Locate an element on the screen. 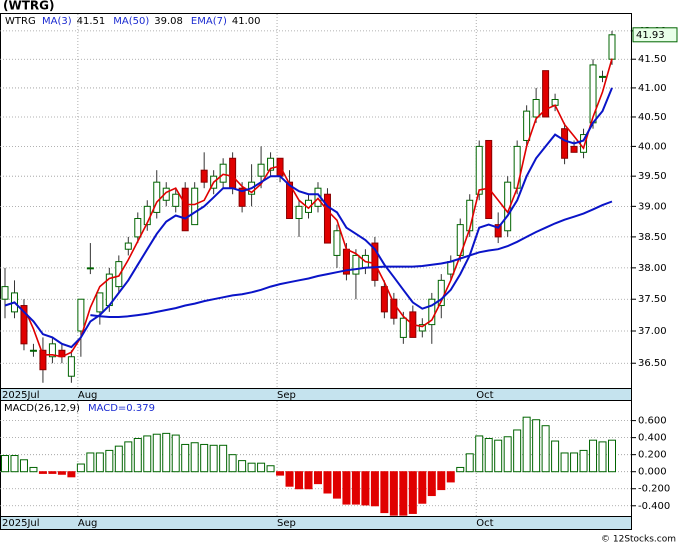  legend-name: MA(3) is located at coordinates (57, 21).